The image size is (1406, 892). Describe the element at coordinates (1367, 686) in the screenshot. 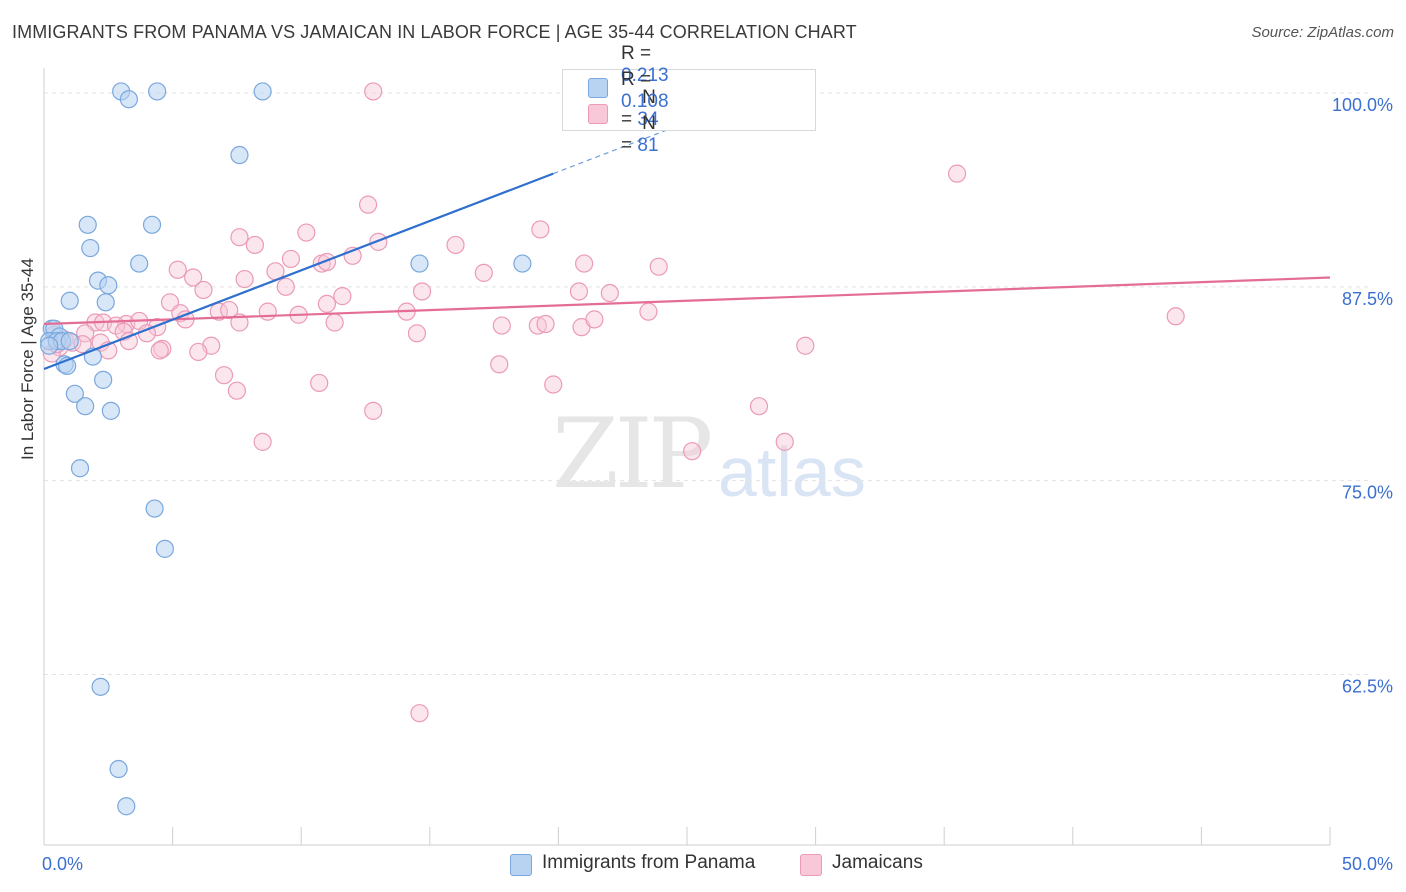

I see `y-tick-label: 62.5%` at that location.